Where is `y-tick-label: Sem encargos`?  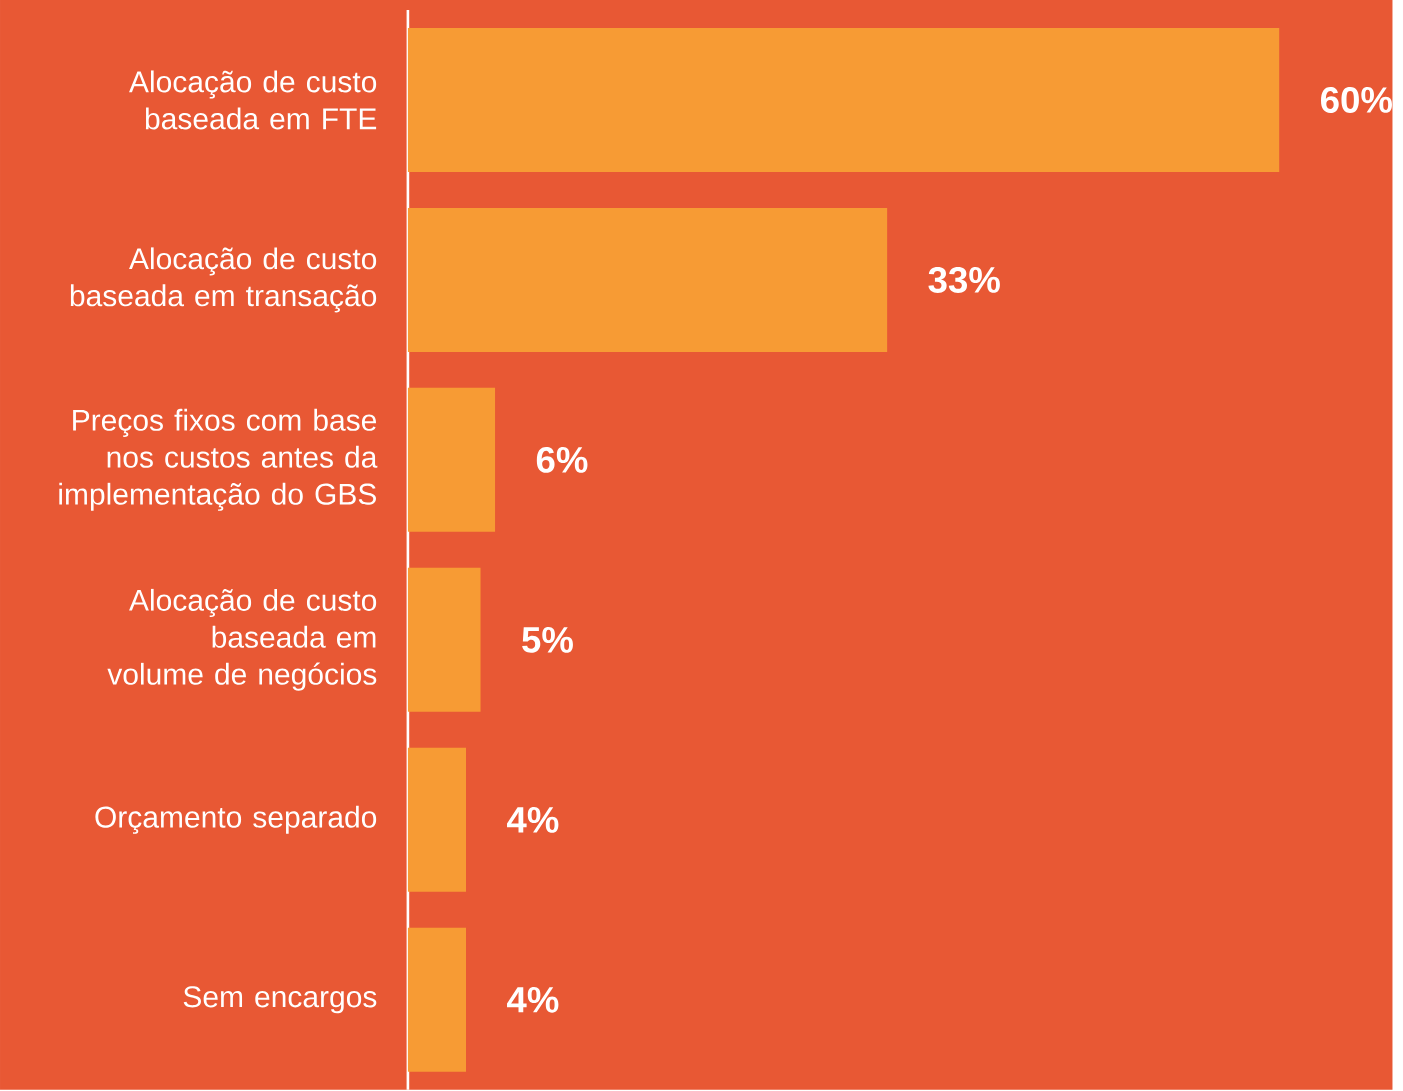 y-tick-label: Sem encargos is located at coordinates (280, 1000).